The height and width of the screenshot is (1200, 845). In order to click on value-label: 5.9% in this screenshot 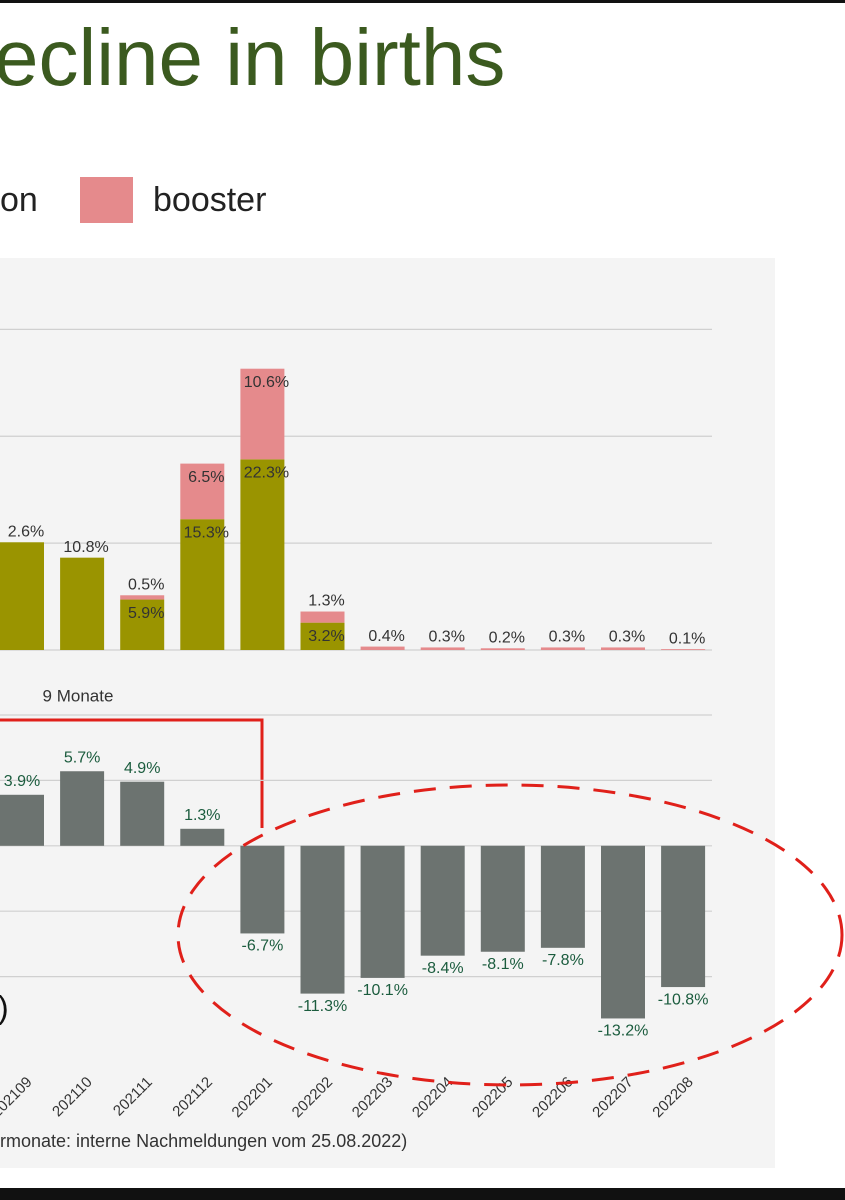, I will do `click(146, 613)`.